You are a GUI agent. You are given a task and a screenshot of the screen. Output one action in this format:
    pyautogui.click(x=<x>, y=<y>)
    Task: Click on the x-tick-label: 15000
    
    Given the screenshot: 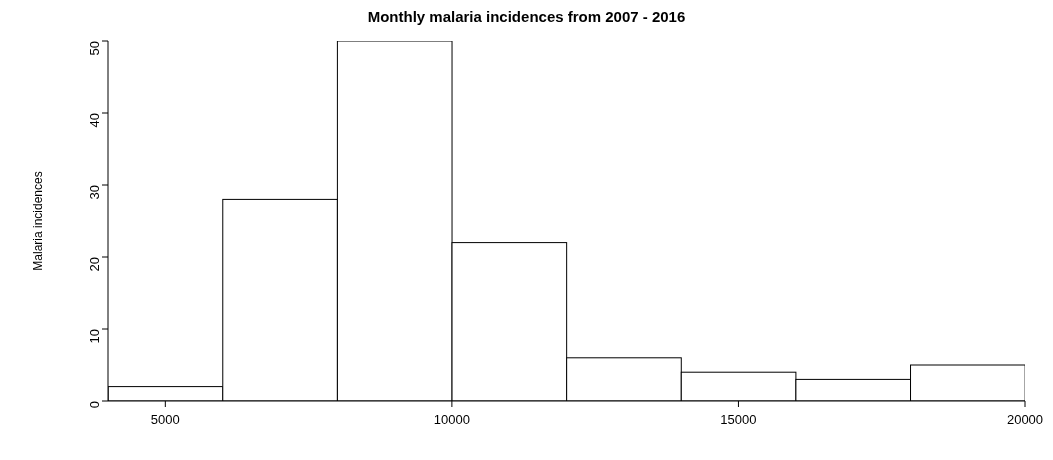 What is the action you would take?
    pyautogui.click(x=738, y=420)
    